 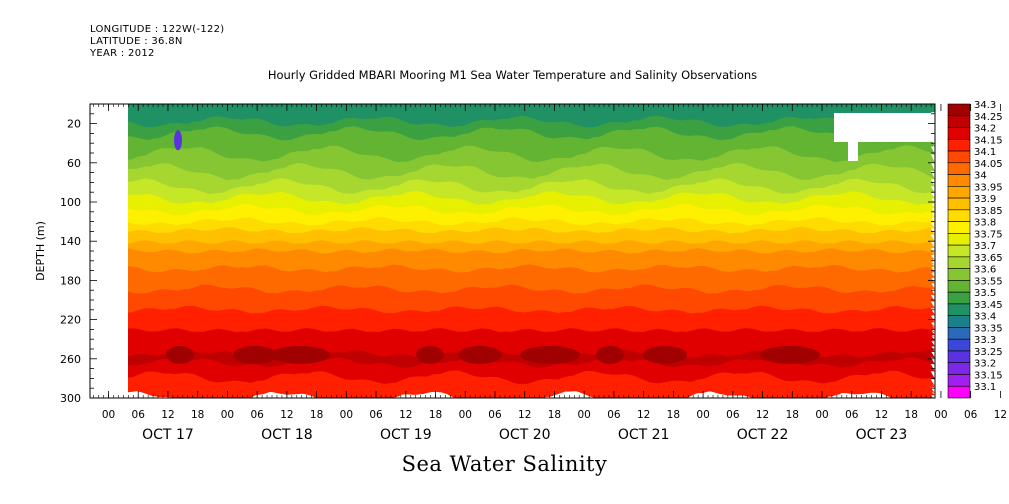 I want to click on x-day-label: OCT 23, so click(x=882, y=435).